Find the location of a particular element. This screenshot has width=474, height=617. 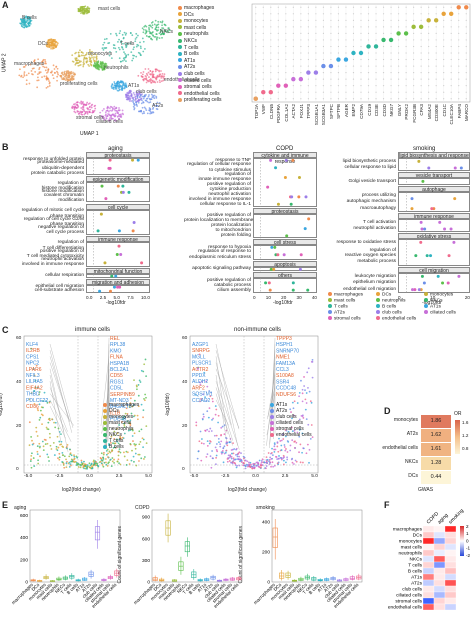

umap-legend-item: neutrophils is located at coordinates (193, 34).